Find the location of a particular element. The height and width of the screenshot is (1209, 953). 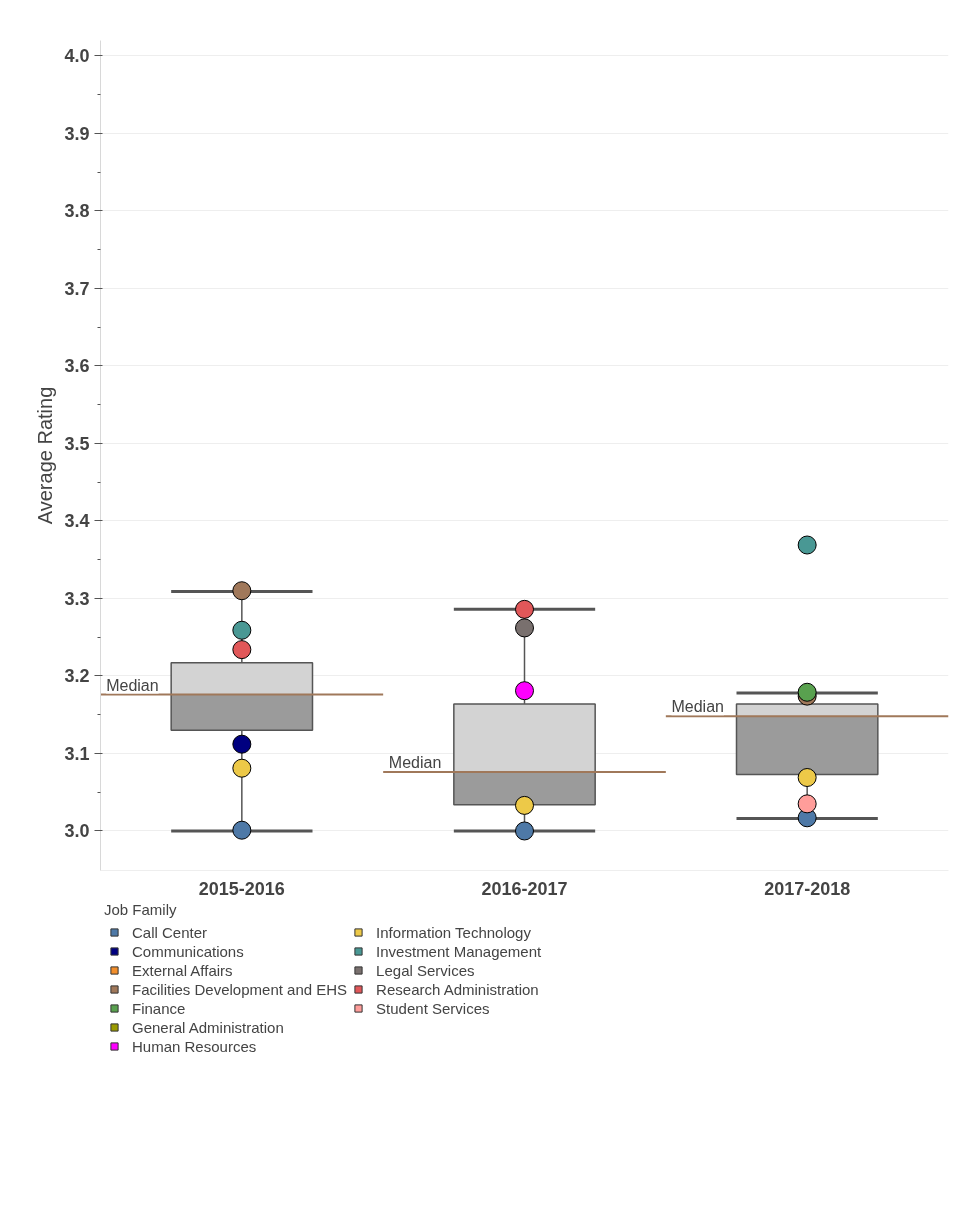

legend-label: Finance is located at coordinates (159, 1008).